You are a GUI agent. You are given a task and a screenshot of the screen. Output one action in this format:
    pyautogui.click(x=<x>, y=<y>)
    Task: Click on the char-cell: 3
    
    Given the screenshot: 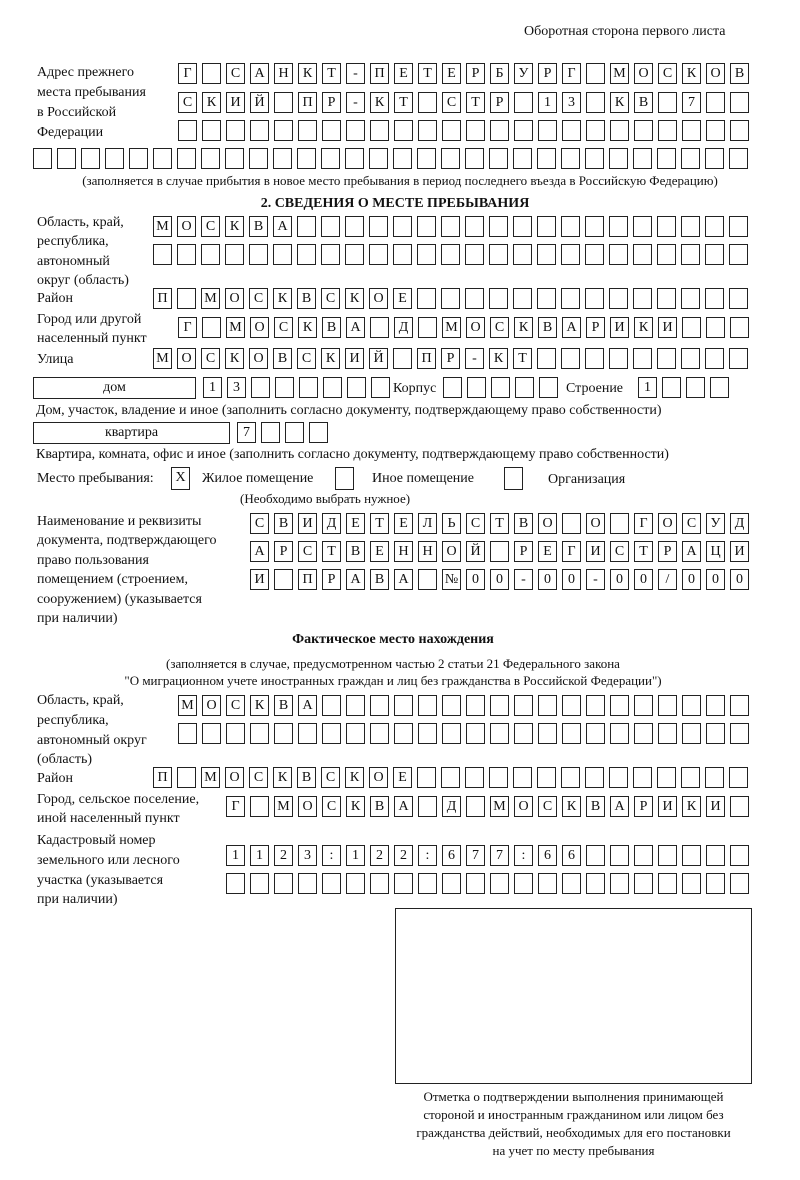 What is the action you would take?
    pyautogui.click(x=307, y=855)
    